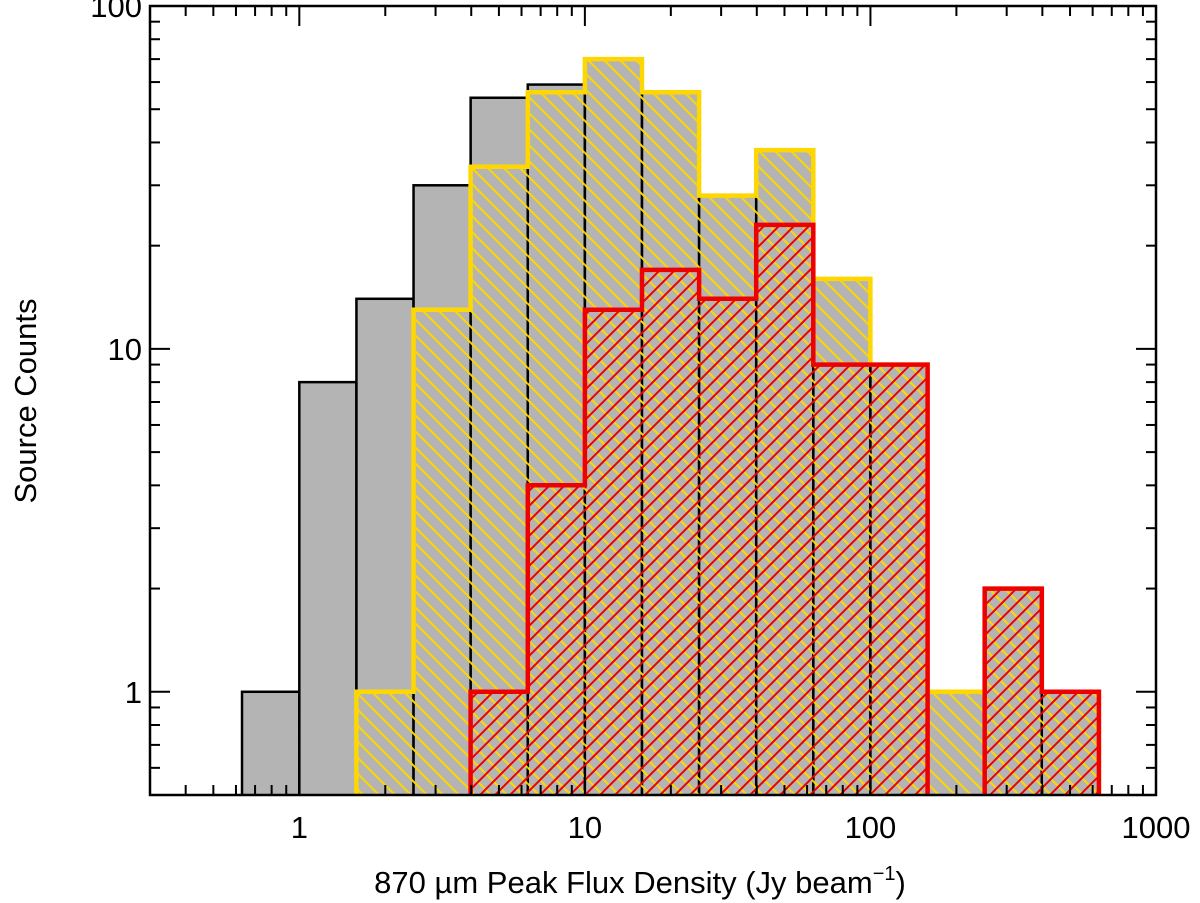 Image resolution: width=1200 pixels, height=903 pixels. I want to click on y-tick-label: 100, so click(116, 12).